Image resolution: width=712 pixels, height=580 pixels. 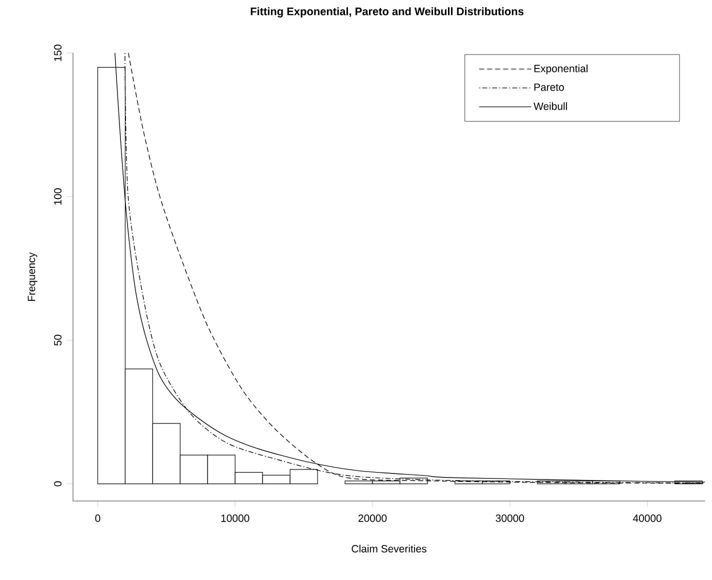 What do you see at coordinates (372, 518) in the screenshot?
I see `x-tick-label: 20000` at bounding box center [372, 518].